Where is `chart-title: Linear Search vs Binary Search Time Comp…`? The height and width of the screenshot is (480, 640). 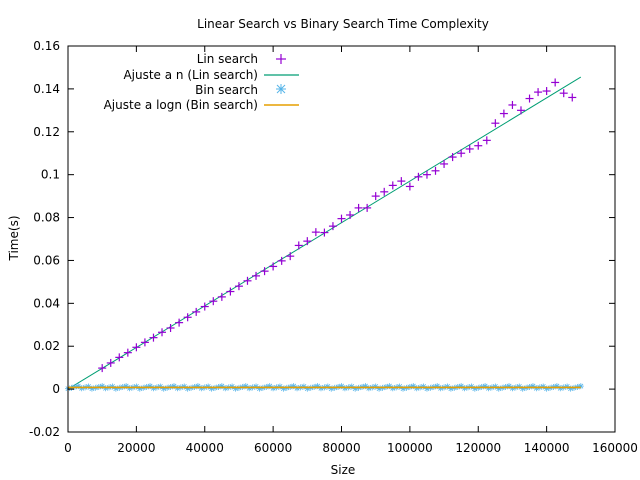 chart-title: Linear Search vs Binary Search Time Comp… is located at coordinates (343, 24).